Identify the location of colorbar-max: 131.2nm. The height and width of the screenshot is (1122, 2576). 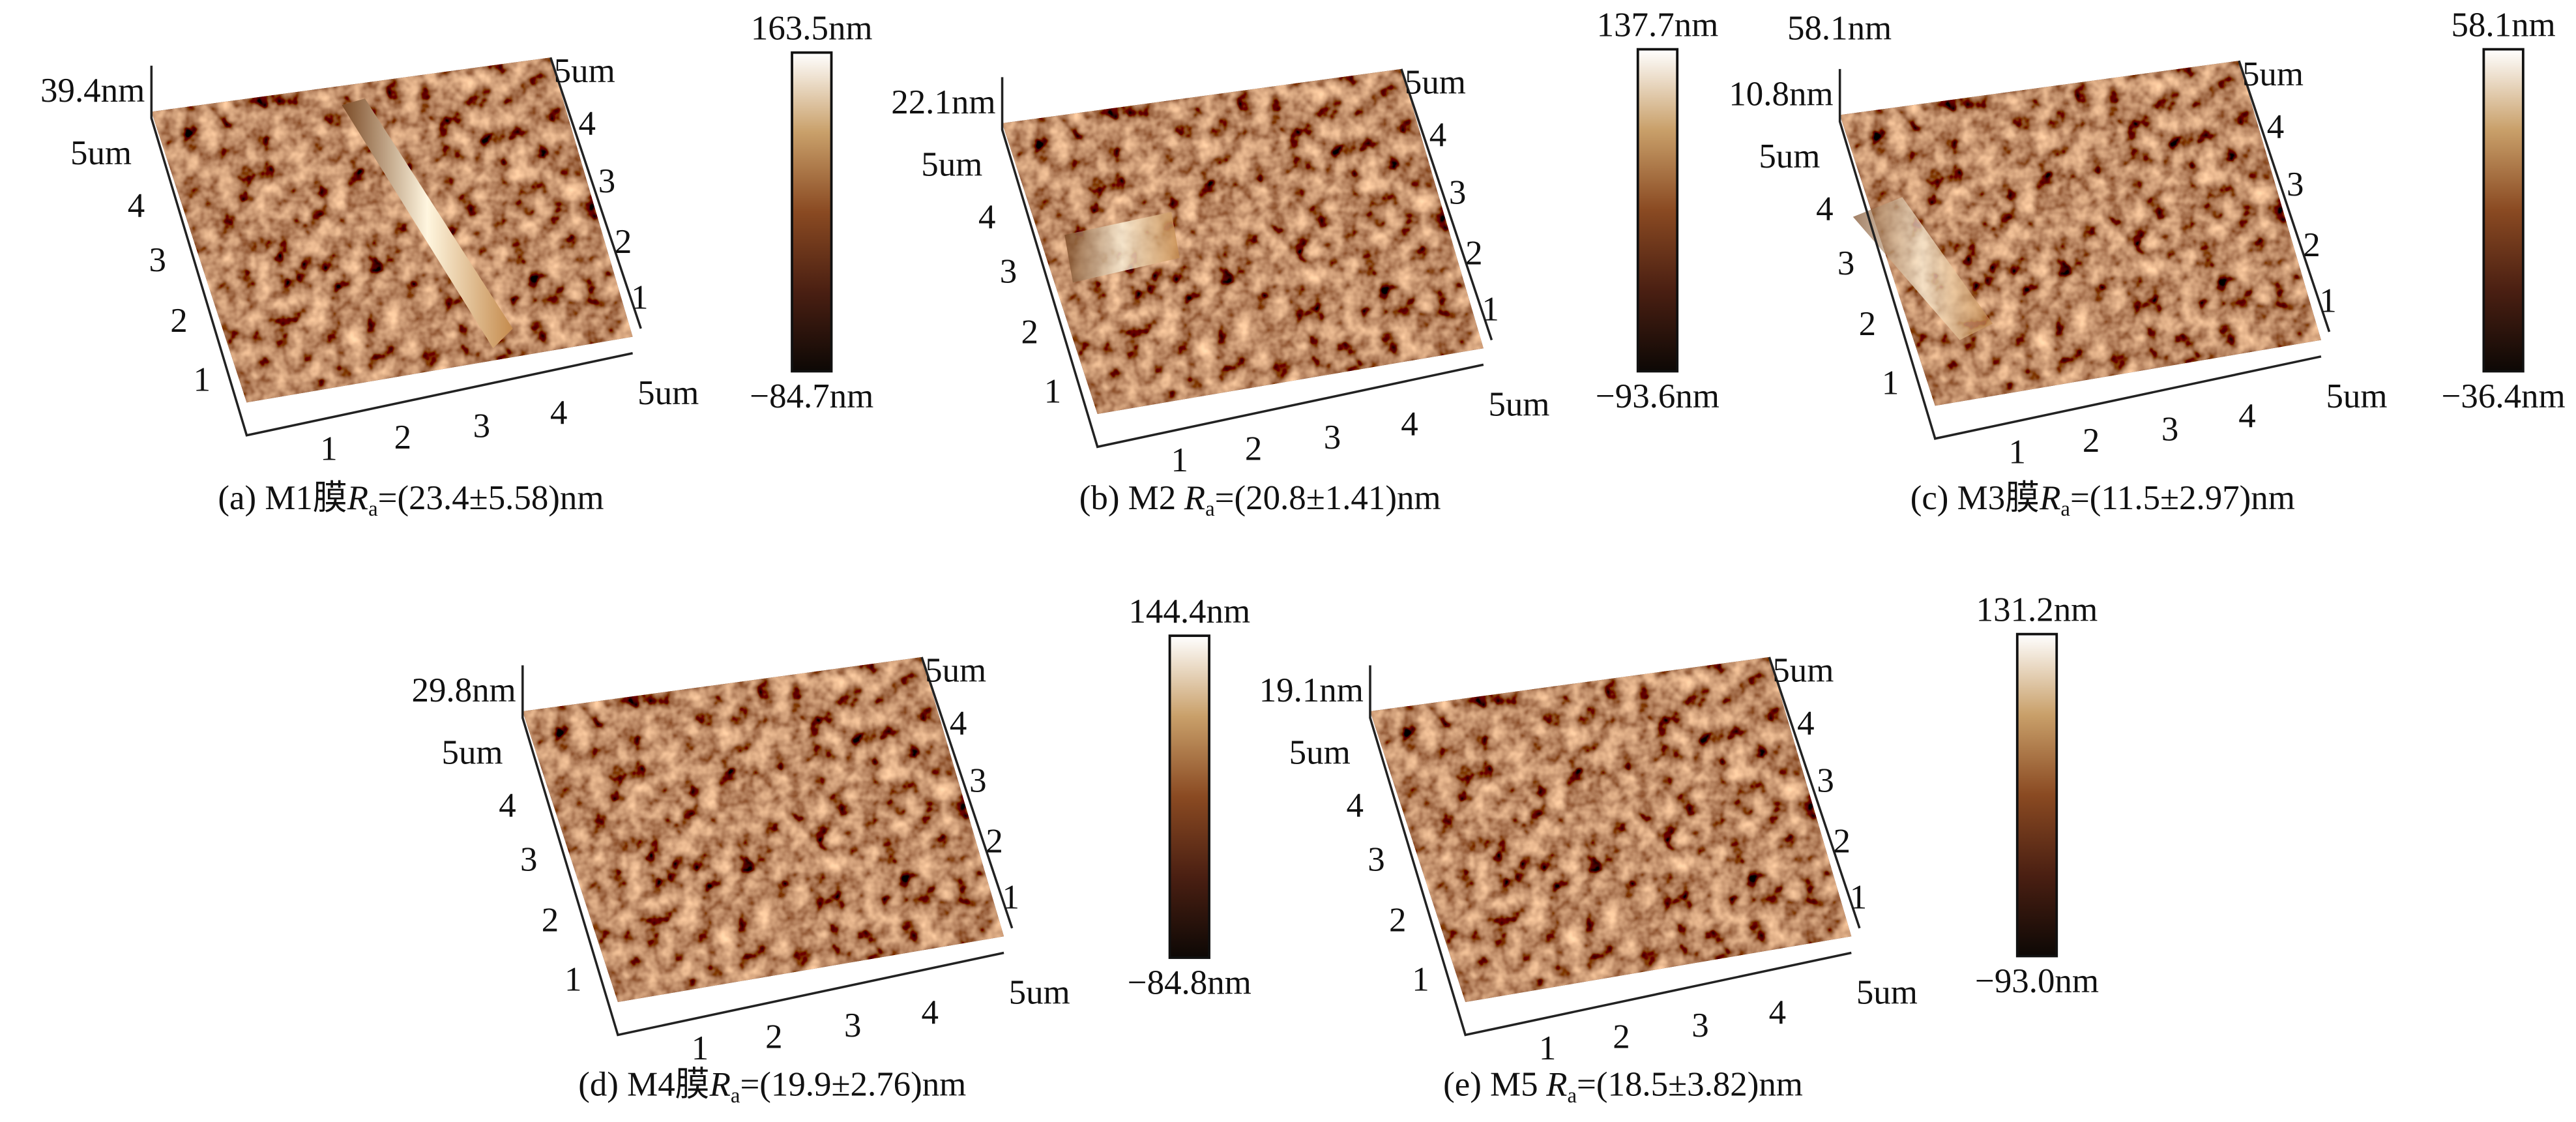
(2037, 609).